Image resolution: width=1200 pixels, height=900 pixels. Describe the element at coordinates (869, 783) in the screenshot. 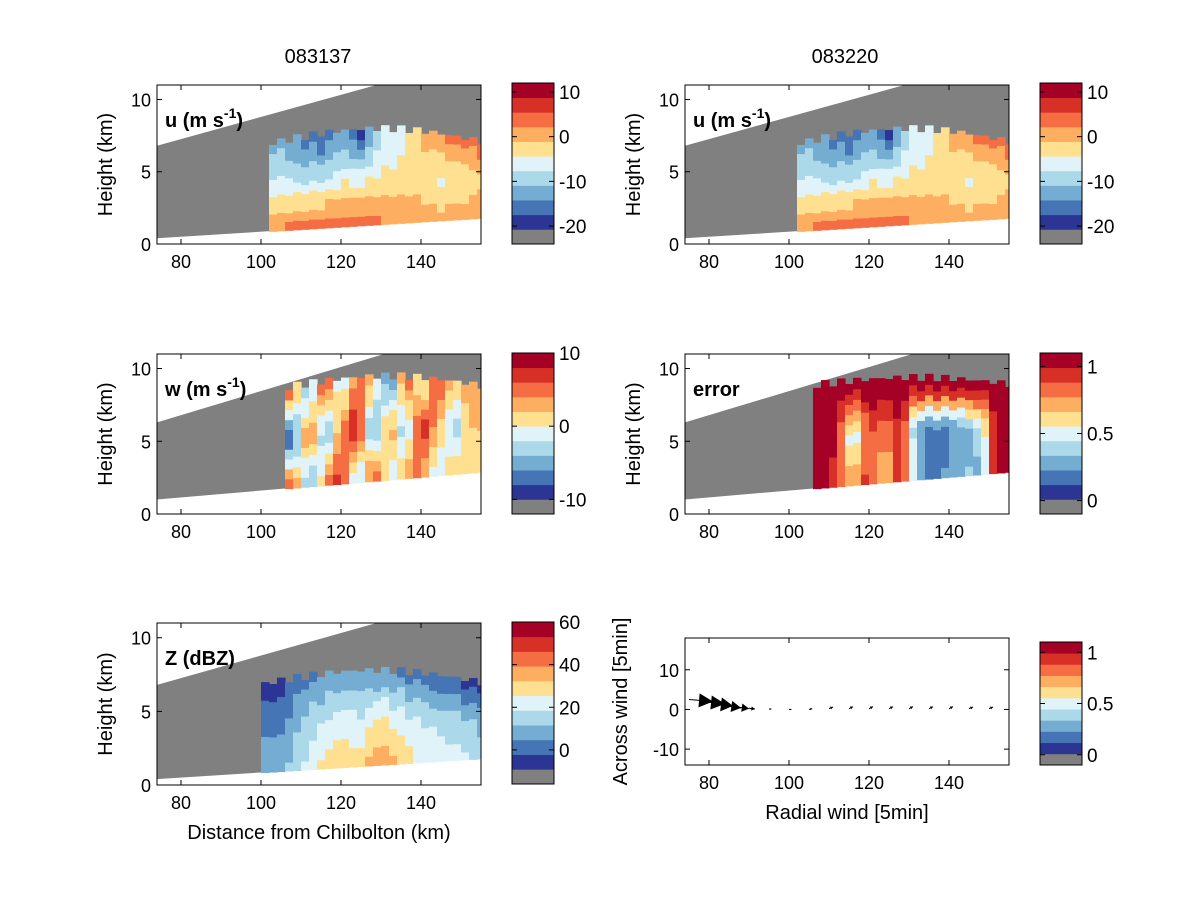

I see `x-tick-label: 120` at that location.